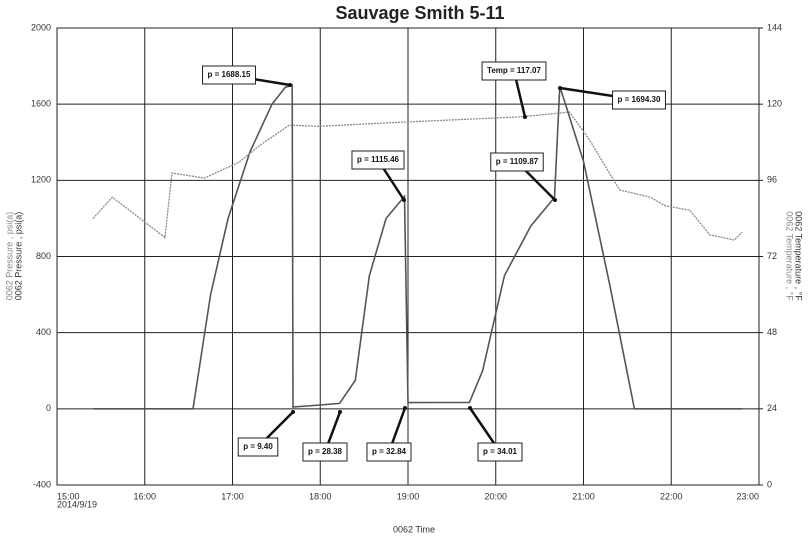 The width and height of the screenshot is (809, 539). What do you see at coordinates (414, 529) in the screenshot?
I see `x-axis-label: 0062 Time` at bounding box center [414, 529].